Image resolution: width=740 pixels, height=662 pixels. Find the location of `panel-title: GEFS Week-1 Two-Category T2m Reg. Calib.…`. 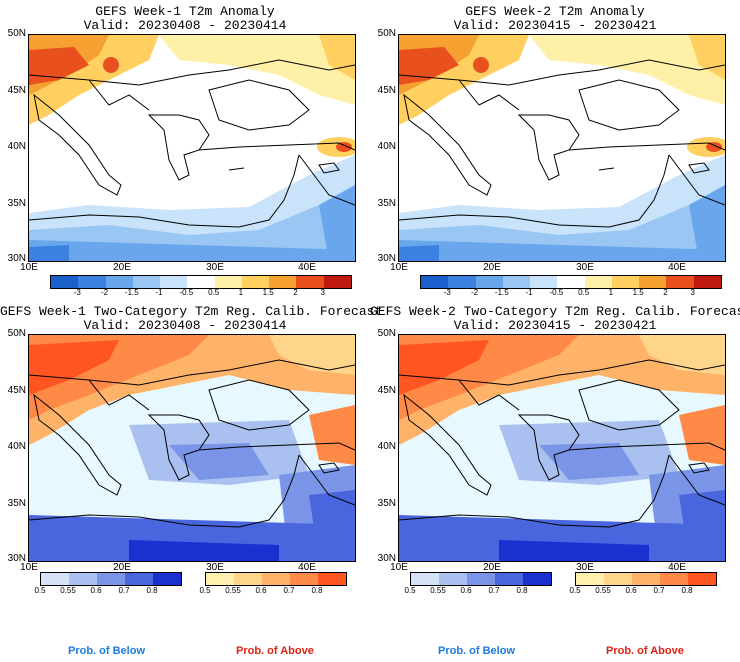

panel-title: GEFS Week-1 Two-Category T2m Reg. Calib.… is located at coordinates (191, 311).